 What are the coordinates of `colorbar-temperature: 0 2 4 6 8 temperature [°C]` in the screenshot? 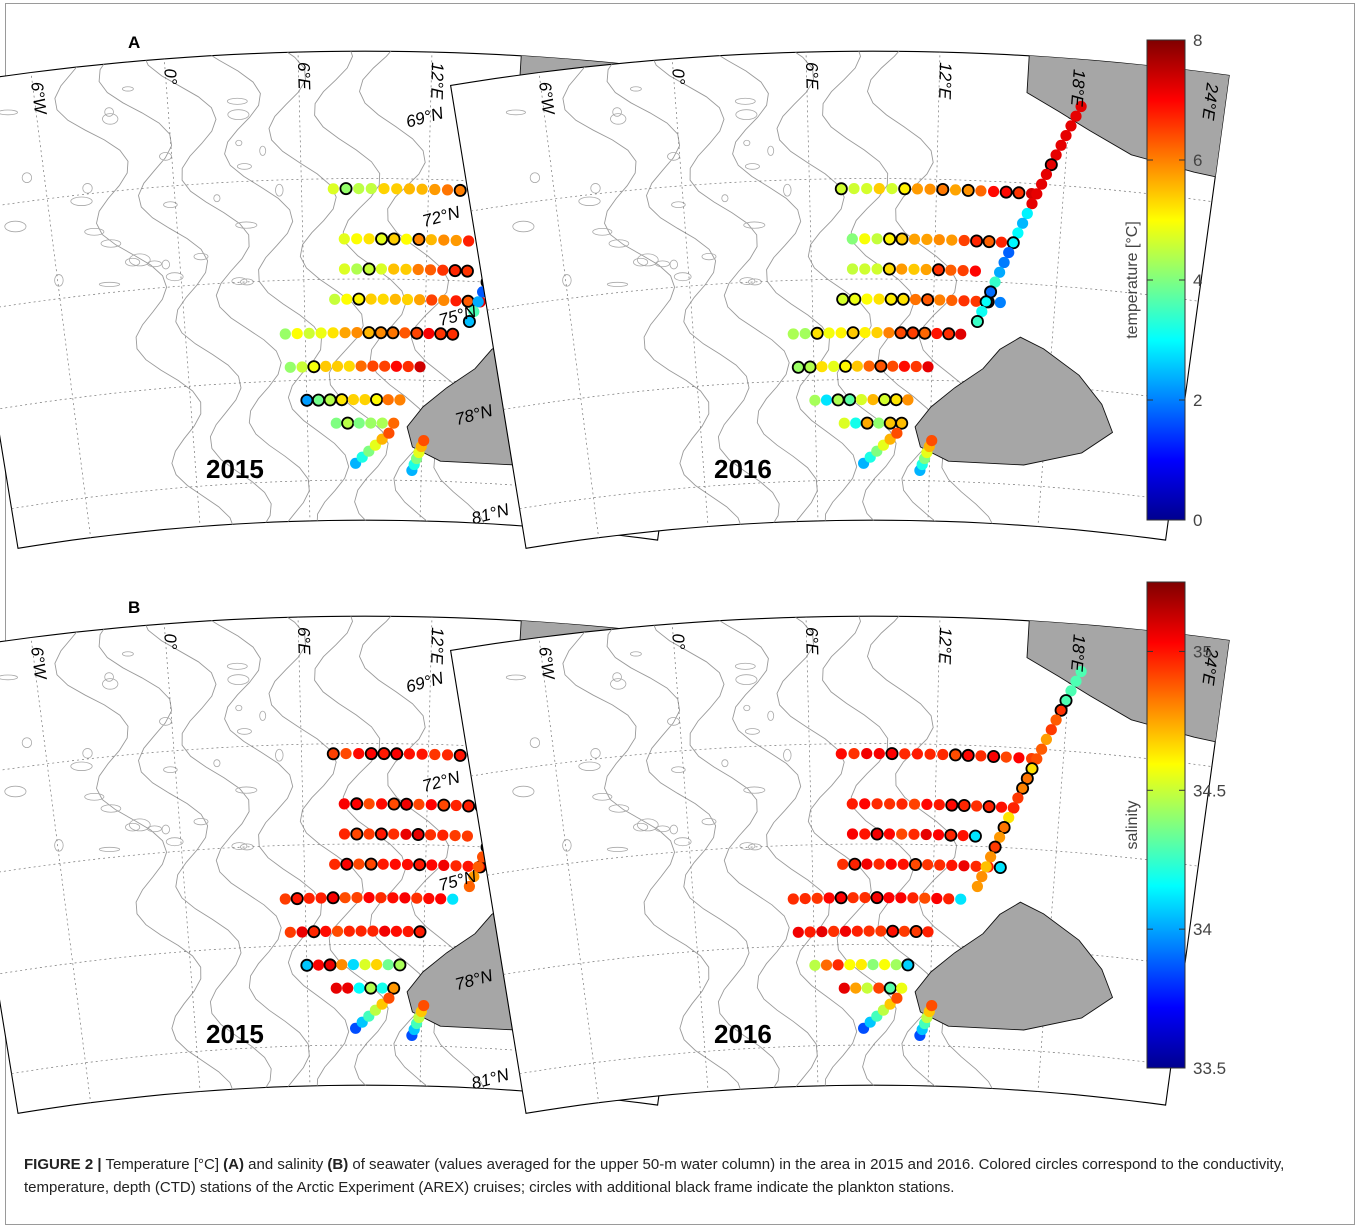 It's located at (1163, 280).